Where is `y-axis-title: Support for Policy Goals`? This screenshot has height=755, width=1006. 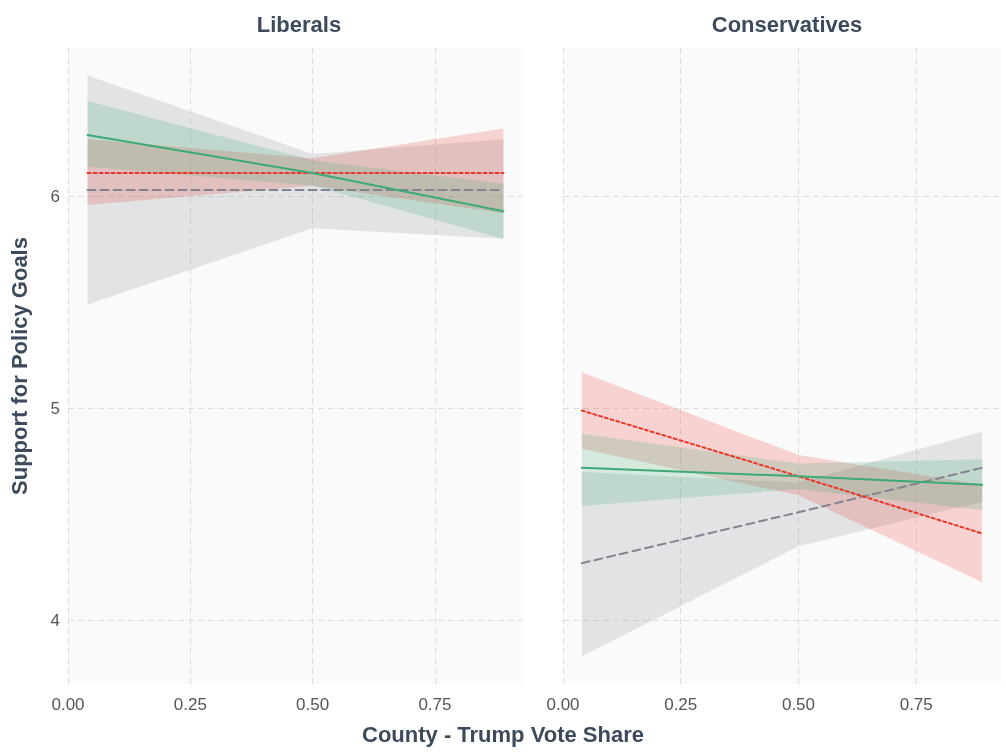 y-axis-title: Support for Policy Goals is located at coordinates (19, 366).